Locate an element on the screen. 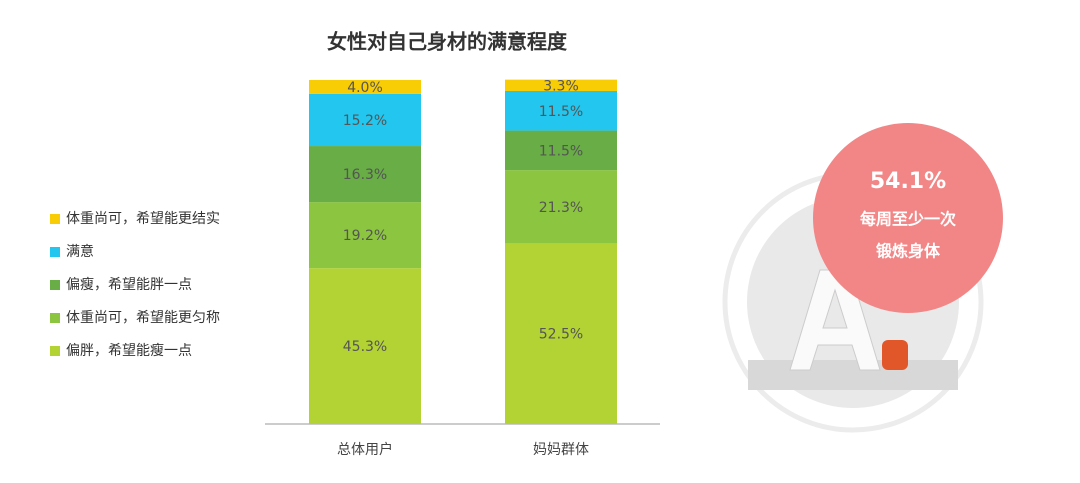 This screenshot has height=483, width=1080. highlight-value: 54.1% is located at coordinates (908, 181).